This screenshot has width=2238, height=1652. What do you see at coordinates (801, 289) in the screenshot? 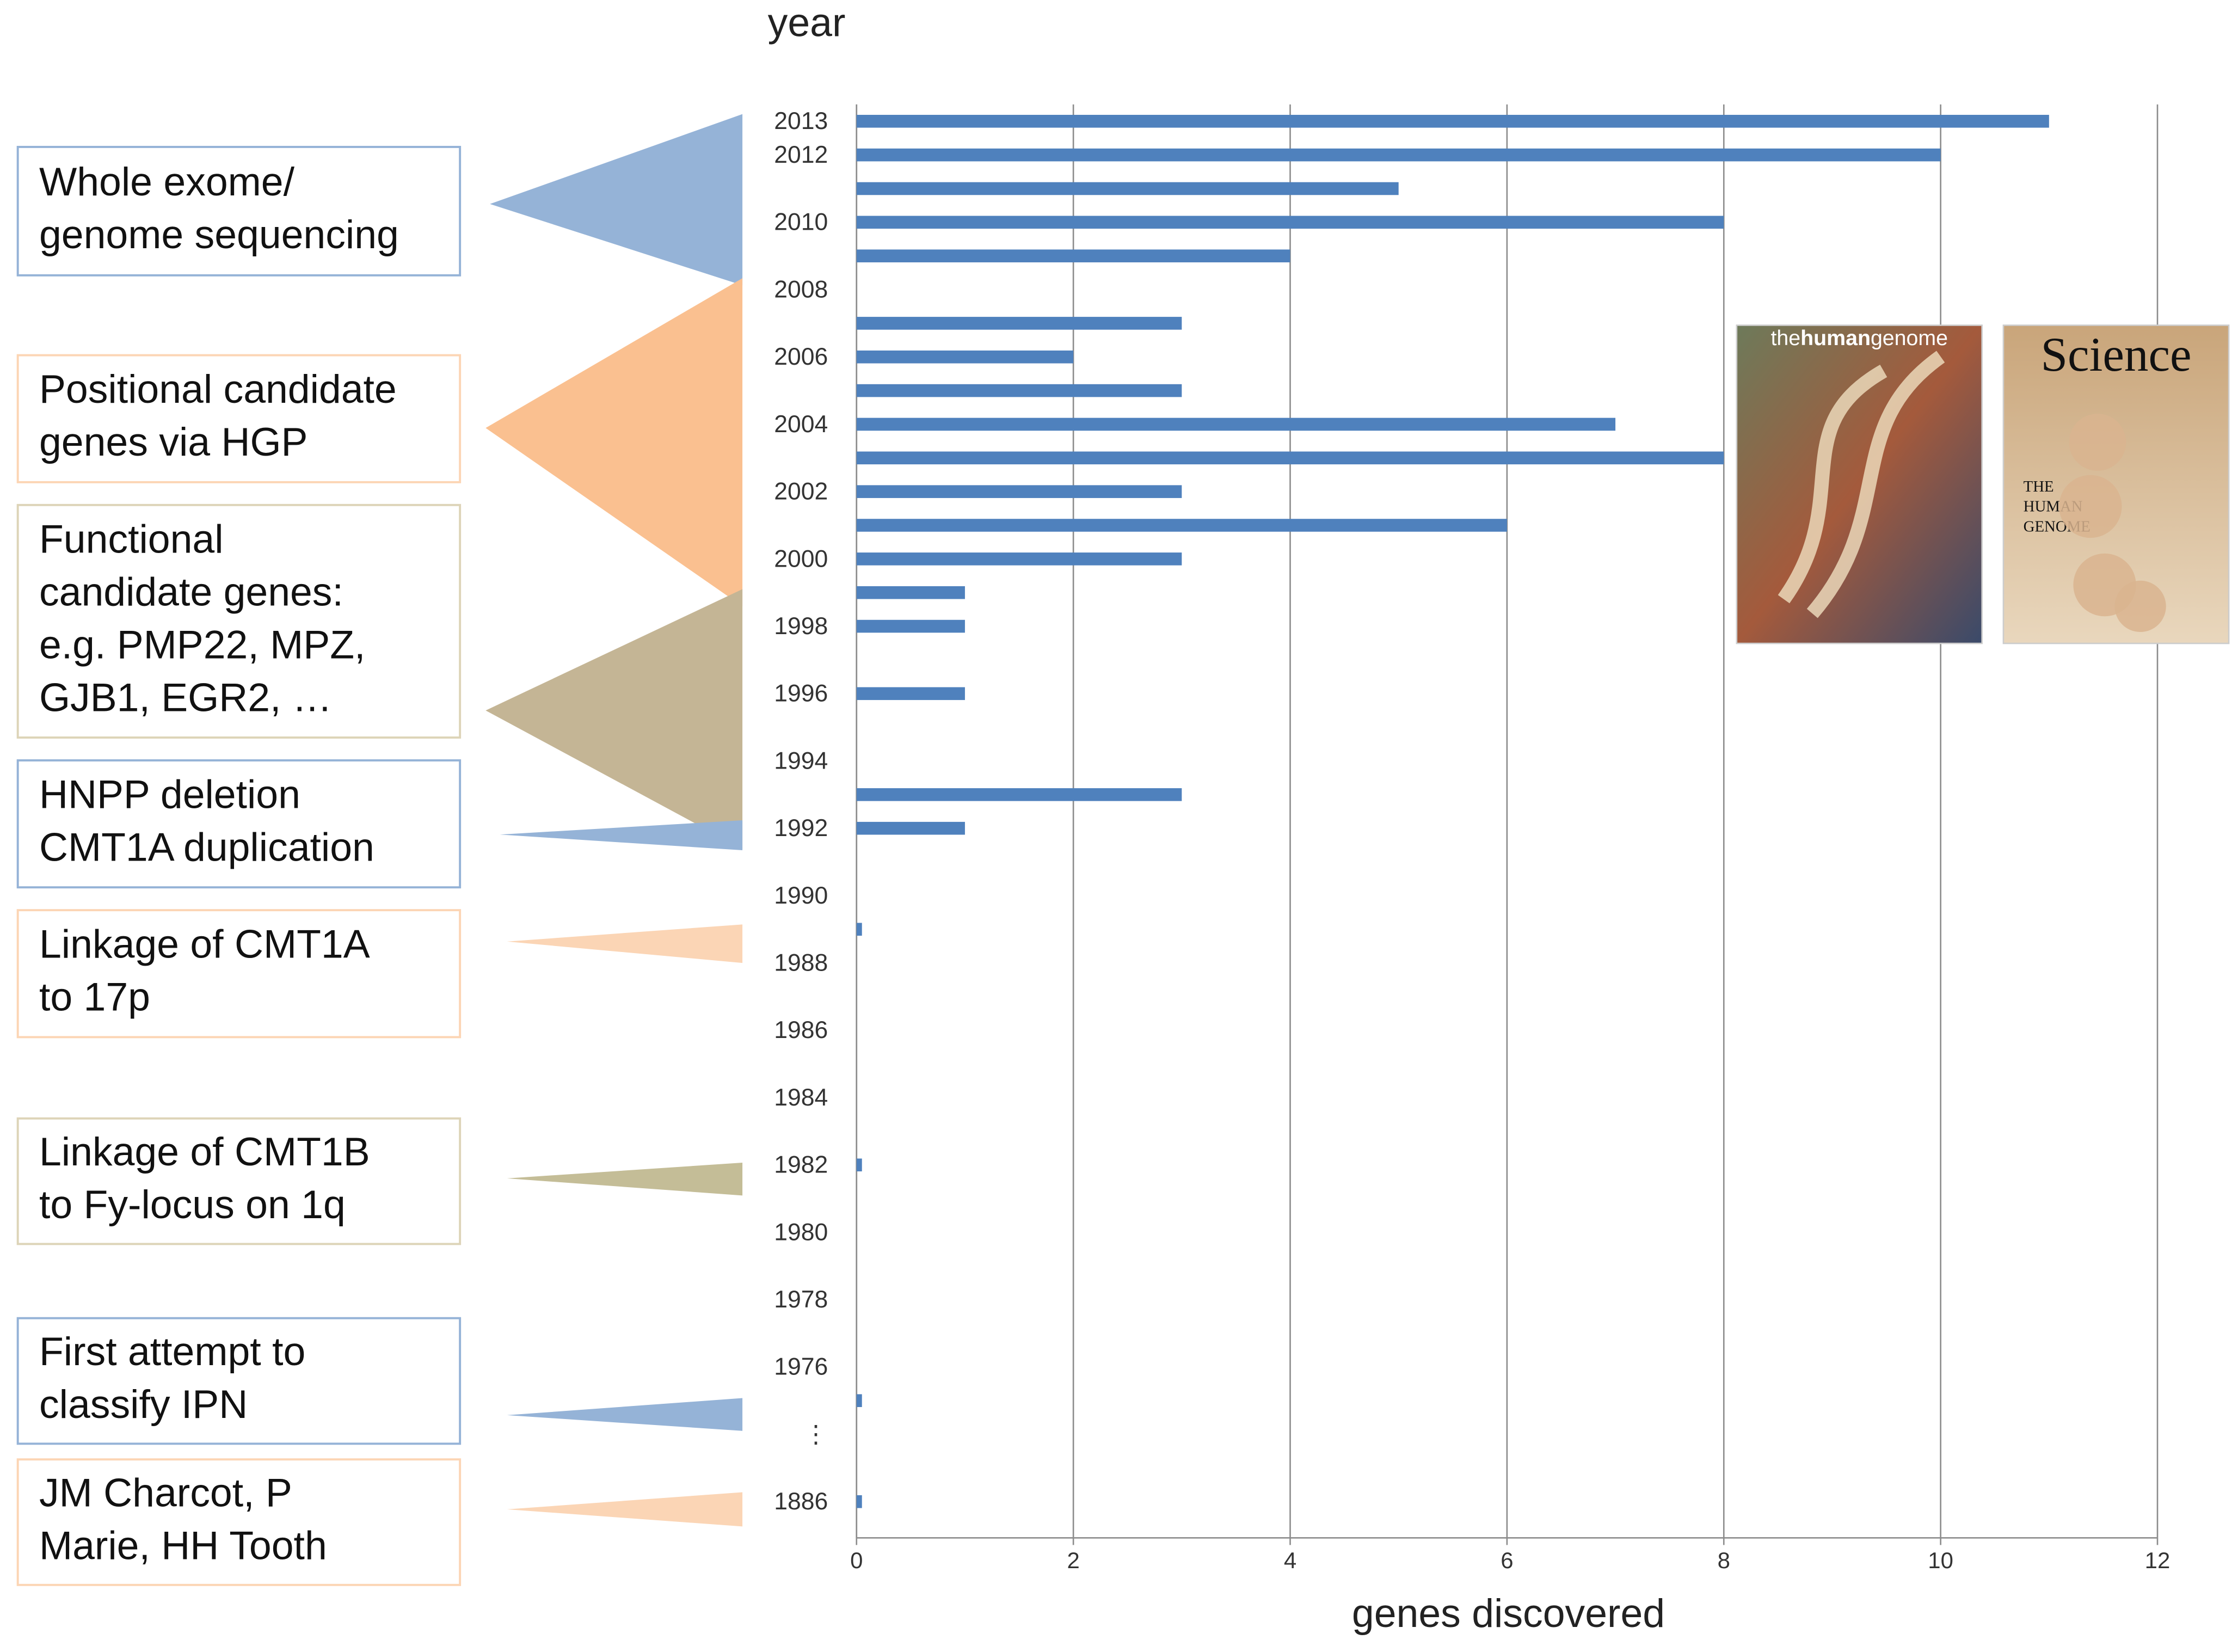
I see `y-tick-label: 2008` at bounding box center [801, 289].